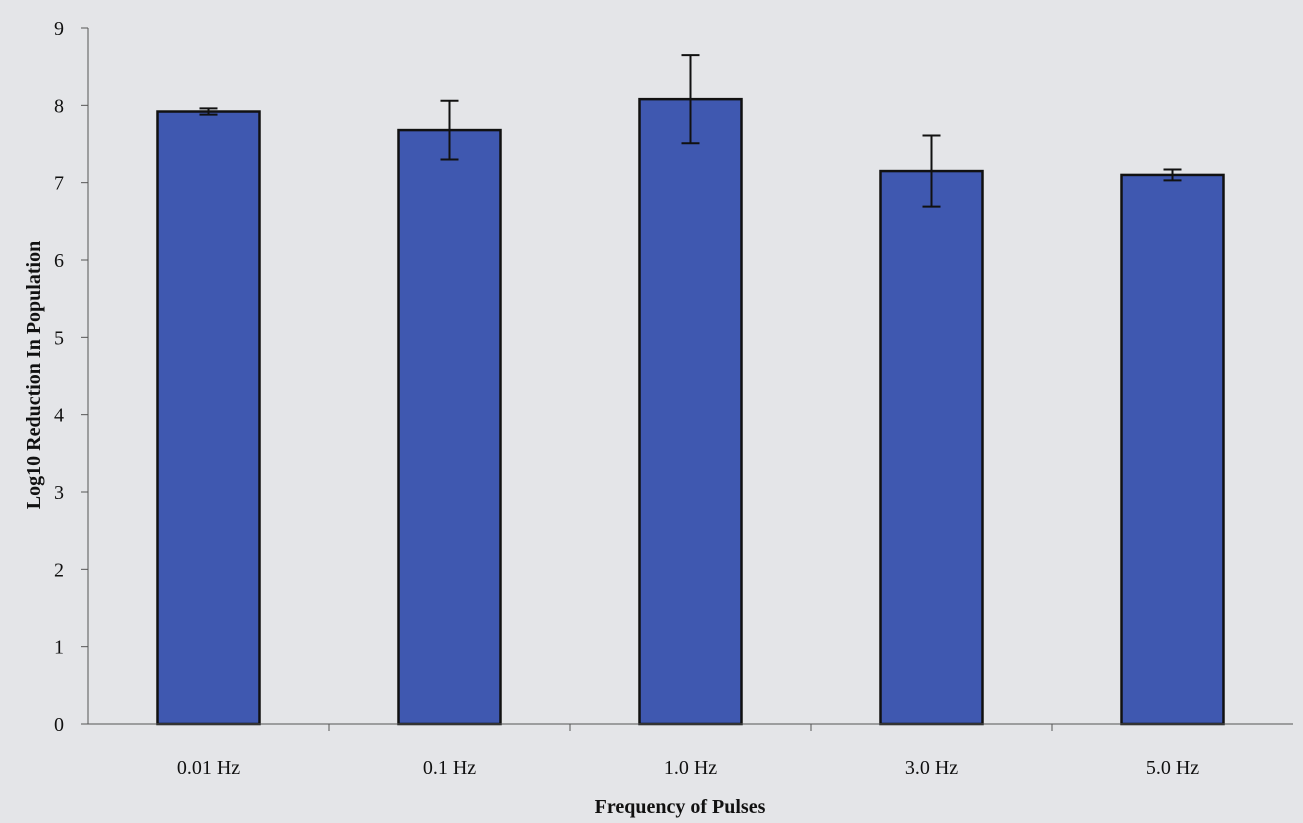  Describe the element at coordinates (59, 416) in the screenshot. I see `y-tick-label: 4` at that location.